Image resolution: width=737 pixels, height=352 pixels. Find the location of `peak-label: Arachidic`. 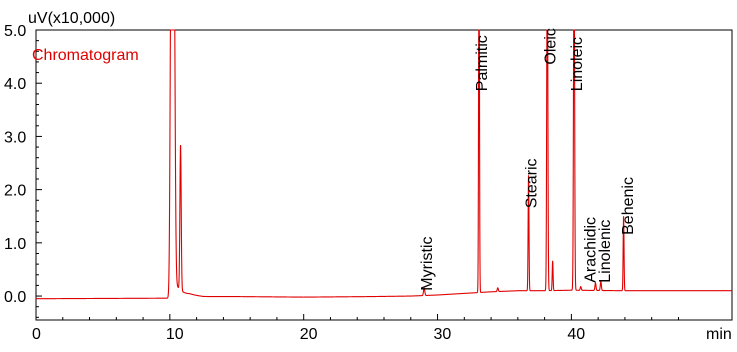

peak-label: Arachidic is located at coordinates (590, 250).